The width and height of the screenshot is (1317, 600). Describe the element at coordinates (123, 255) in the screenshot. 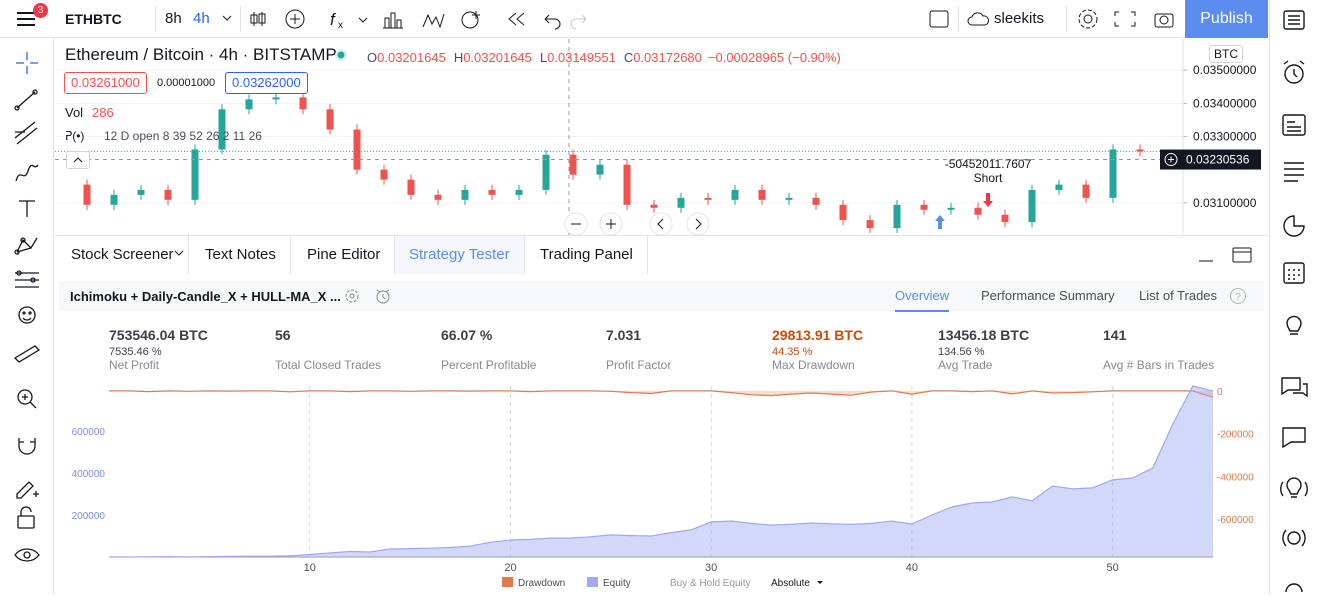

I see `panel-tab: Stock Screener` at that location.